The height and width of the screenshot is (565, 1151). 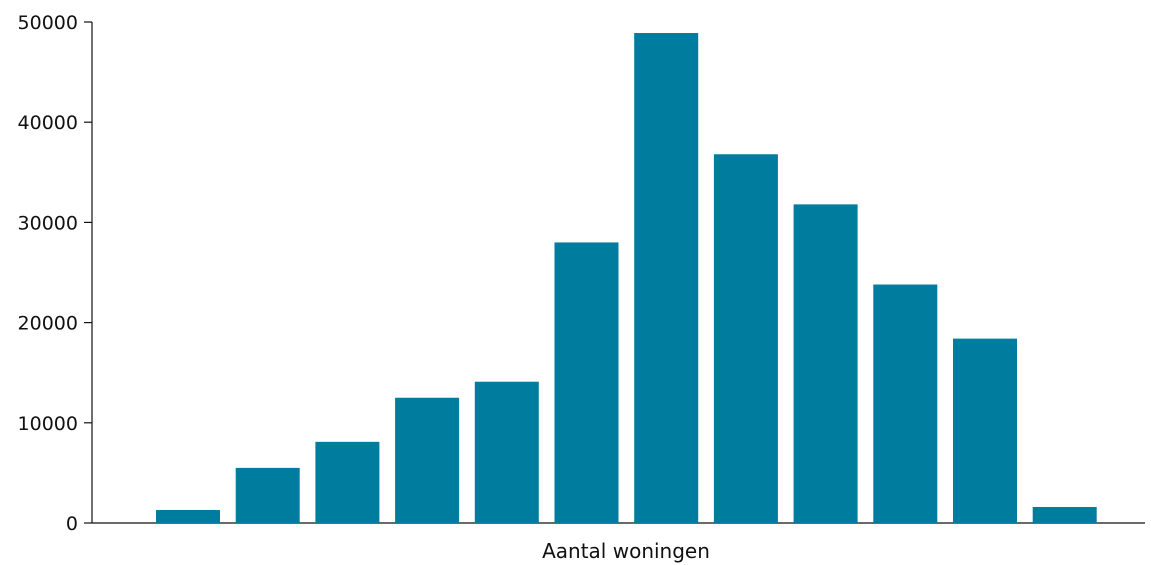 I want to click on y-tick-label: 10000, so click(x=48, y=424).